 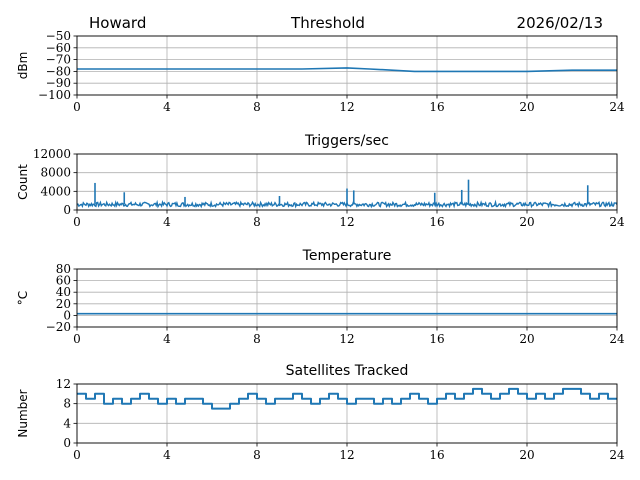 I want to click on y-tick-label: −80, so click(x=58, y=71).